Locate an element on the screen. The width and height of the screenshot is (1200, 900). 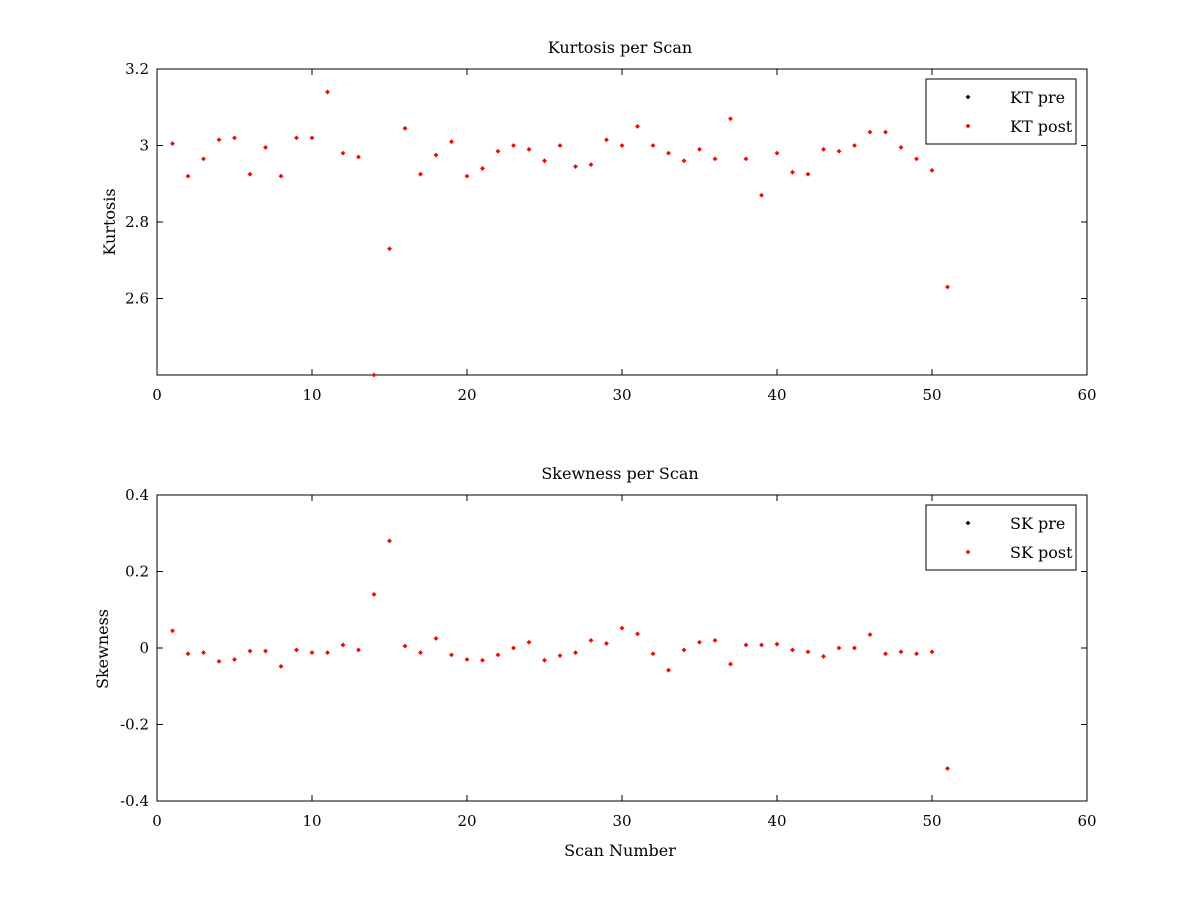
kurtosis-legend-box is located at coordinates (1001, 111).